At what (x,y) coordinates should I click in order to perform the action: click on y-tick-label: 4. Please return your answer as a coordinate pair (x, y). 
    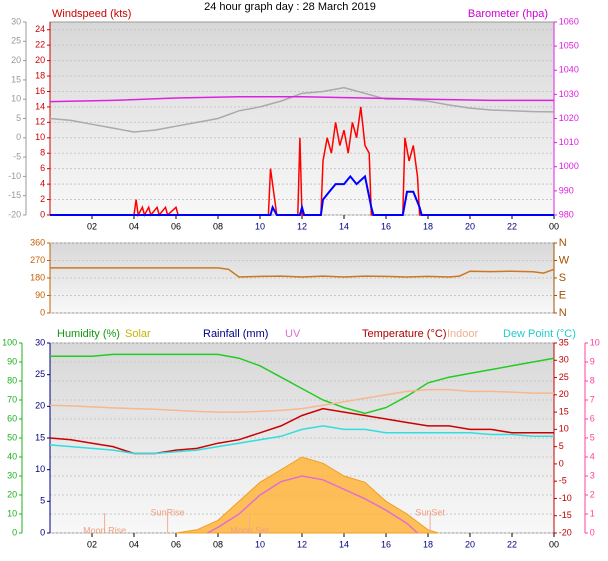
    Looking at the image, I should click on (42, 183).